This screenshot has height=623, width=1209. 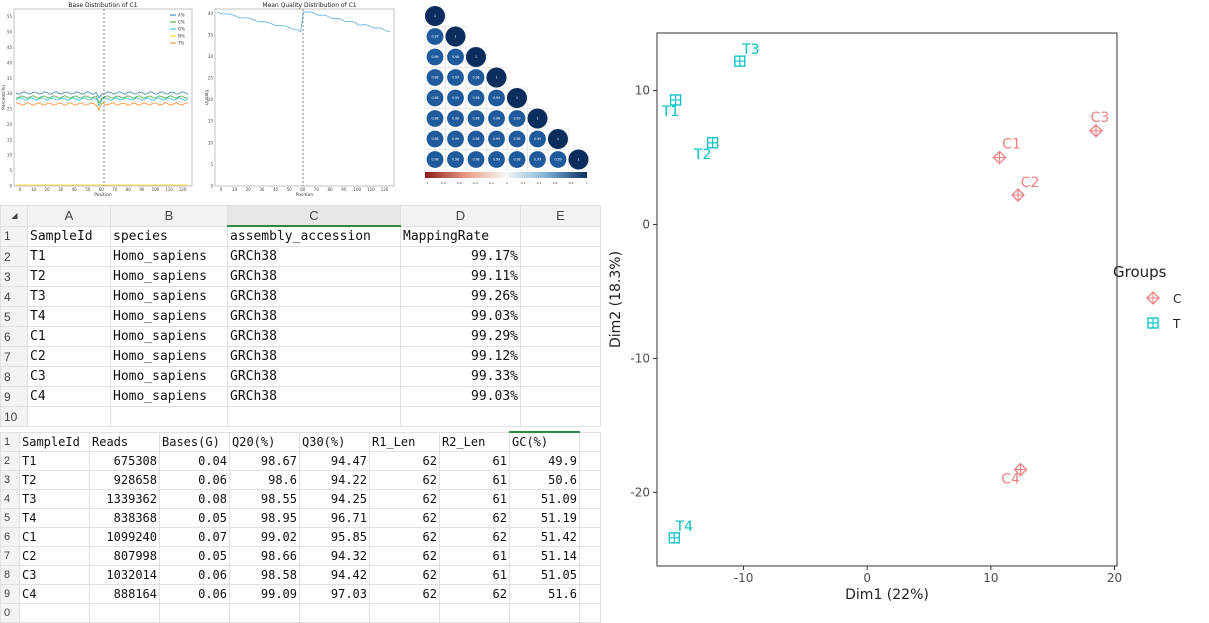 What do you see at coordinates (334, 575) in the screenshot?
I see `data-cell: 94.42` at bounding box center [334, 575].